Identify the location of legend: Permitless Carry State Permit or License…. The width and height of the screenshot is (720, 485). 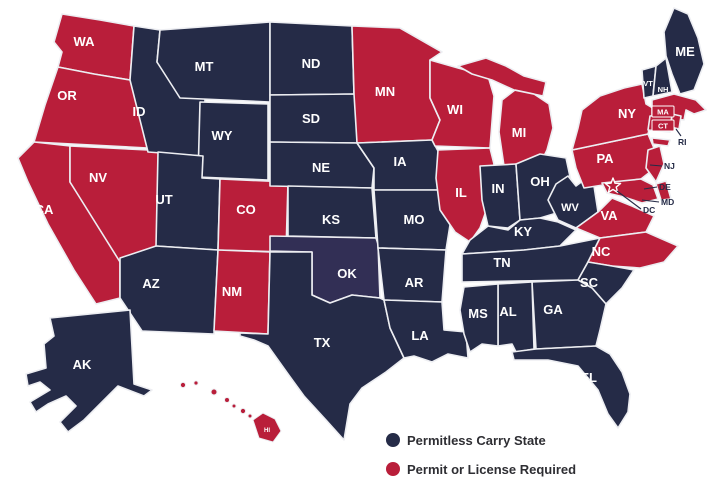
(481, 455).